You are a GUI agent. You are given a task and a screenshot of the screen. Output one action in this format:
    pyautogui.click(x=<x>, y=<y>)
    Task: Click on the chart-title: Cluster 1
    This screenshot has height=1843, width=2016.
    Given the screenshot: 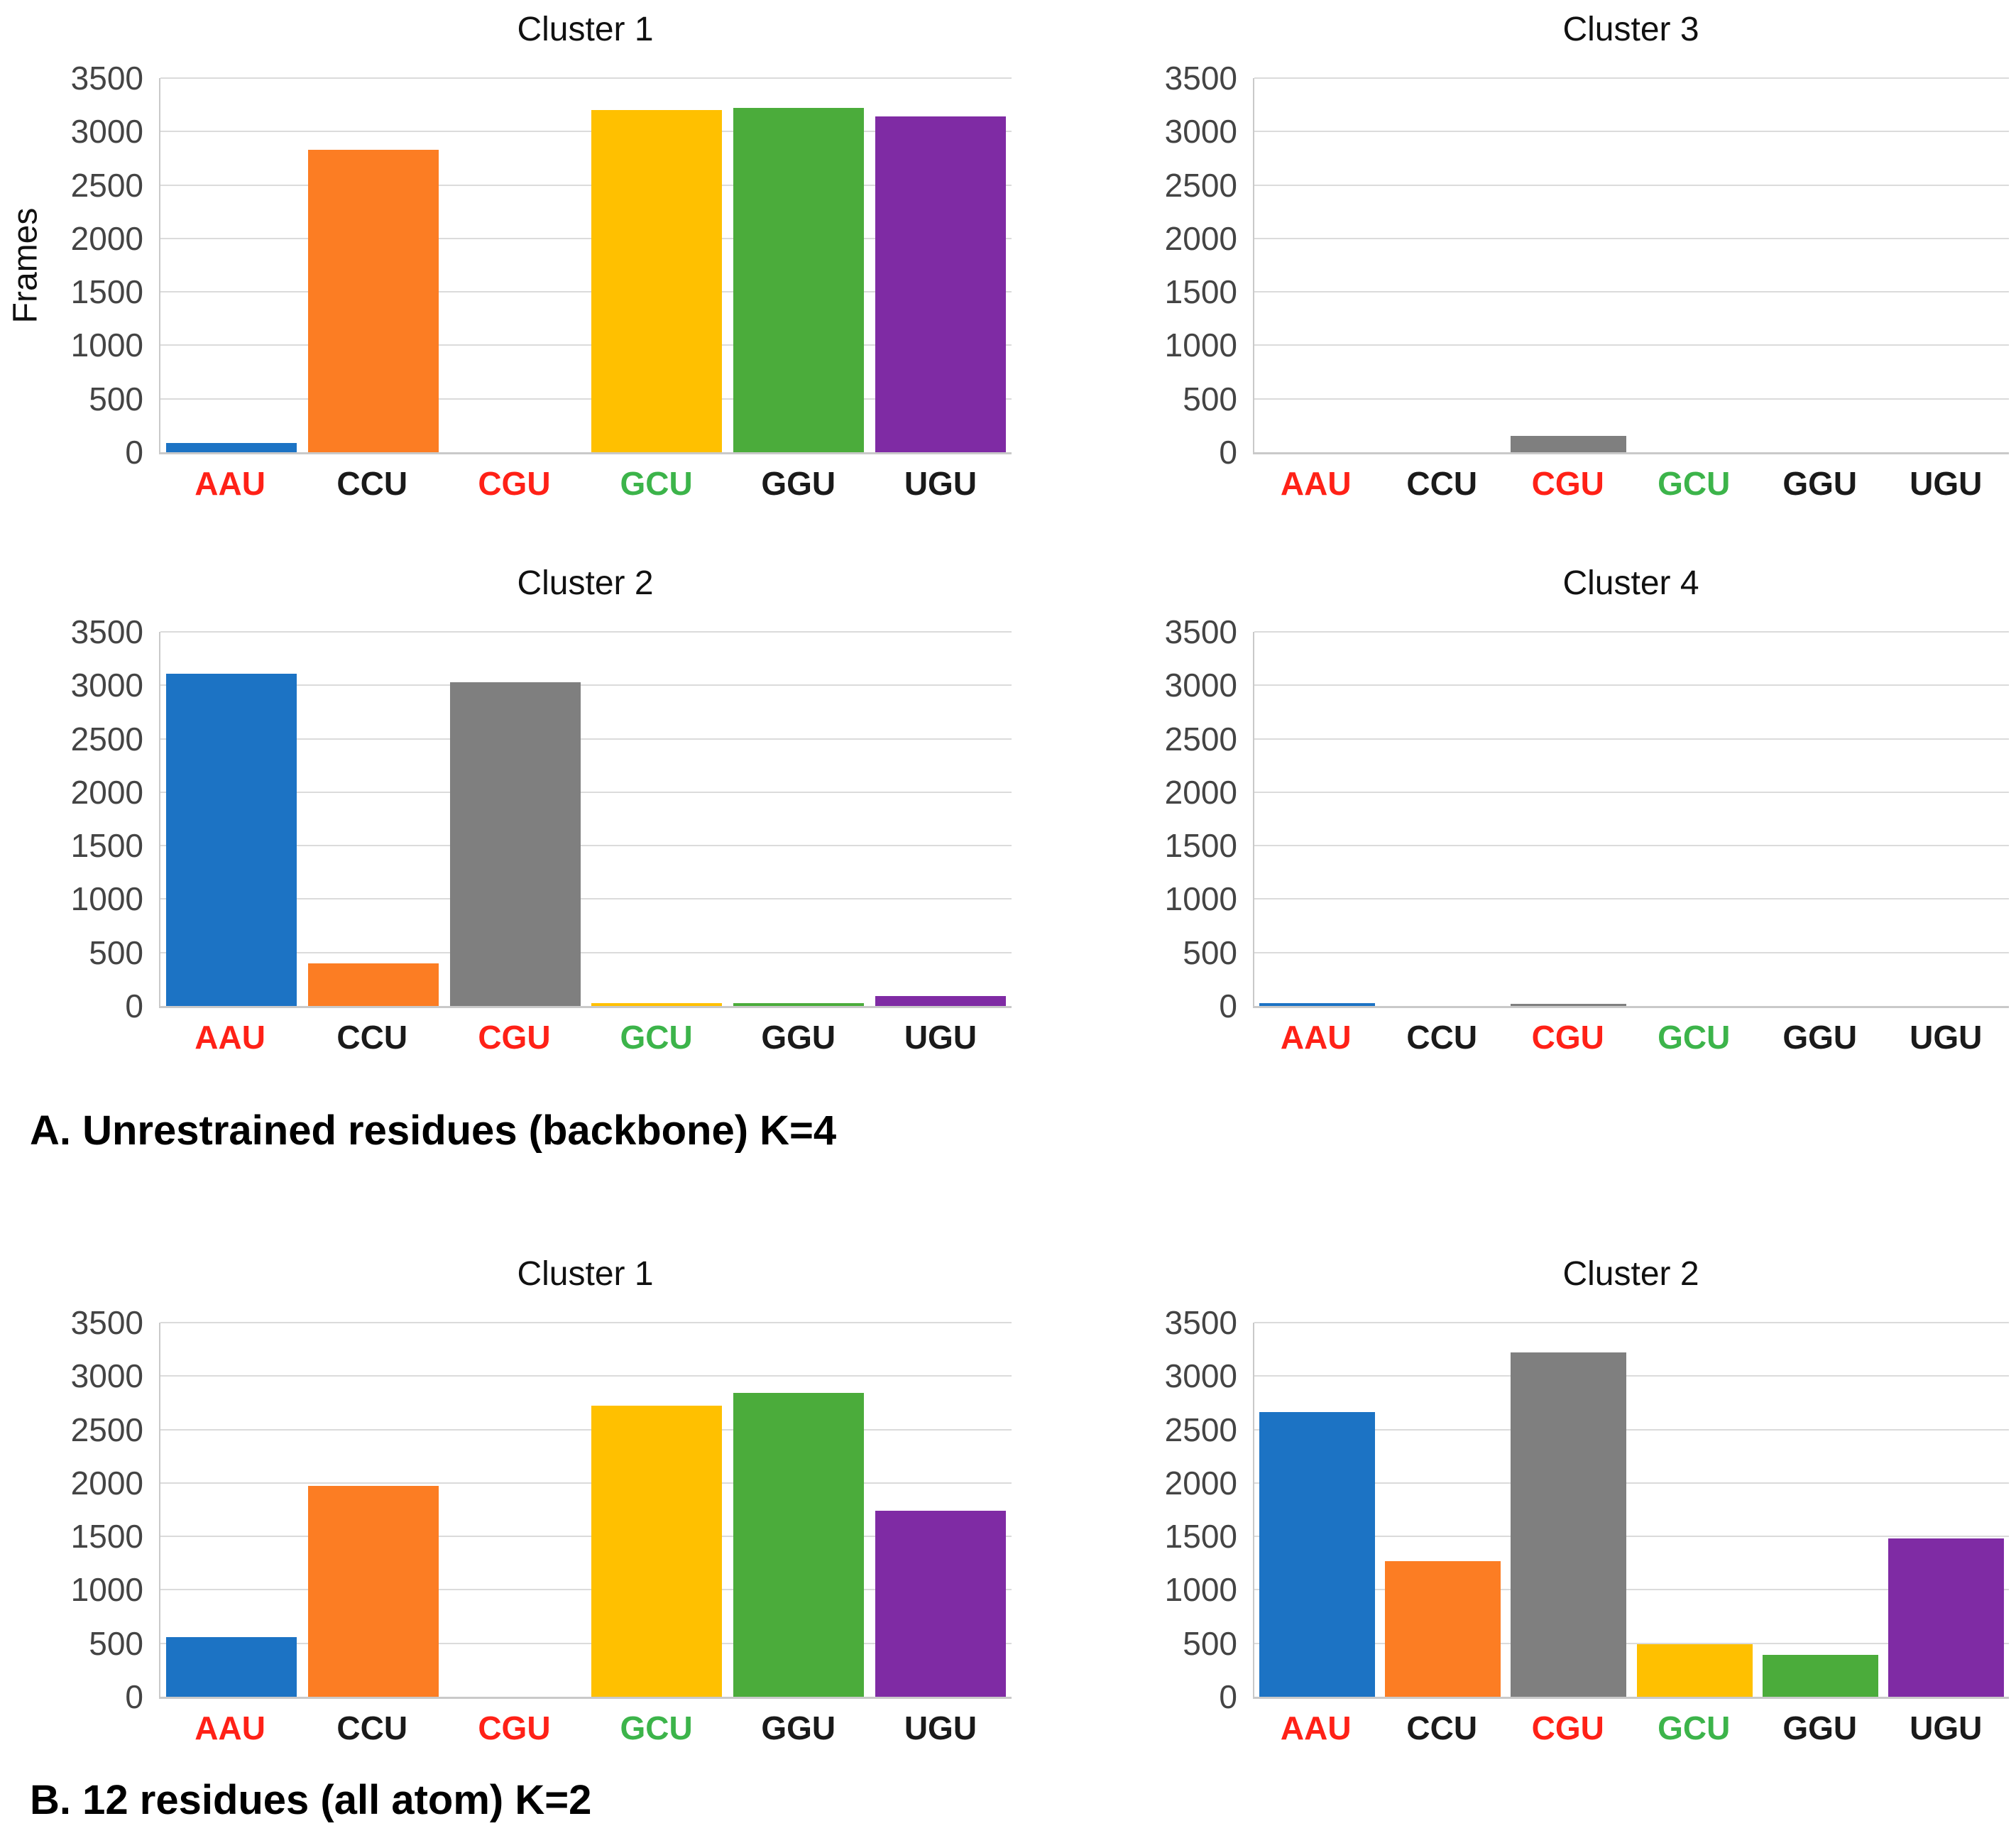 What is the action you would take?
    pyautogui.click(x=585, y=29)
    